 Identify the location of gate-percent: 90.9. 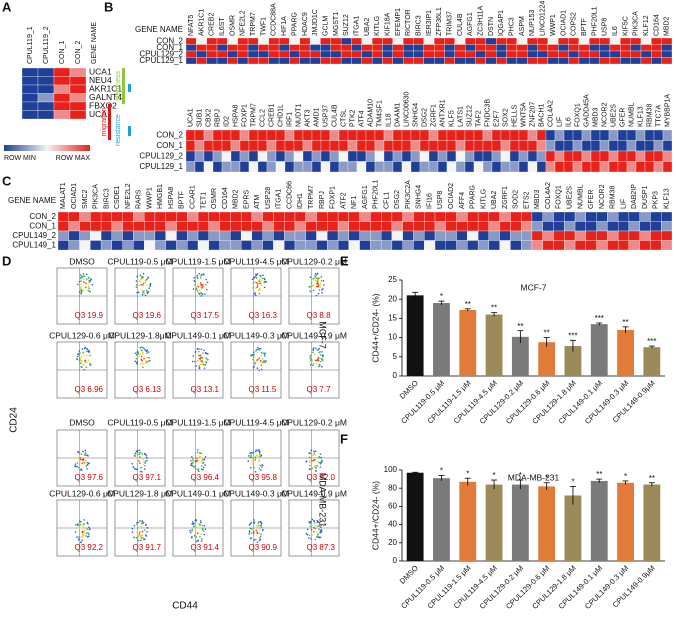
(269, 547).